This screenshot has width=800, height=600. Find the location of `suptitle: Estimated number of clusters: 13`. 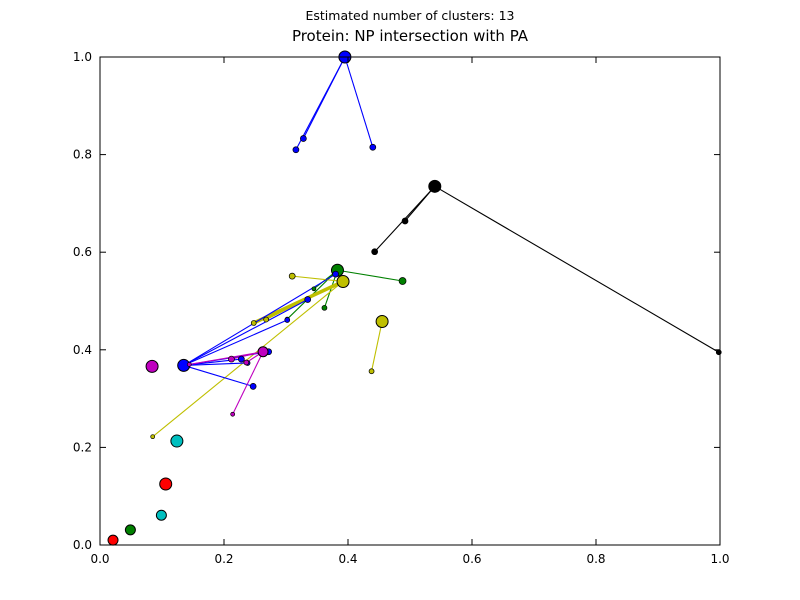

suptitle: Estimated number of clusters: 13 is located at coordinates (410, 15).